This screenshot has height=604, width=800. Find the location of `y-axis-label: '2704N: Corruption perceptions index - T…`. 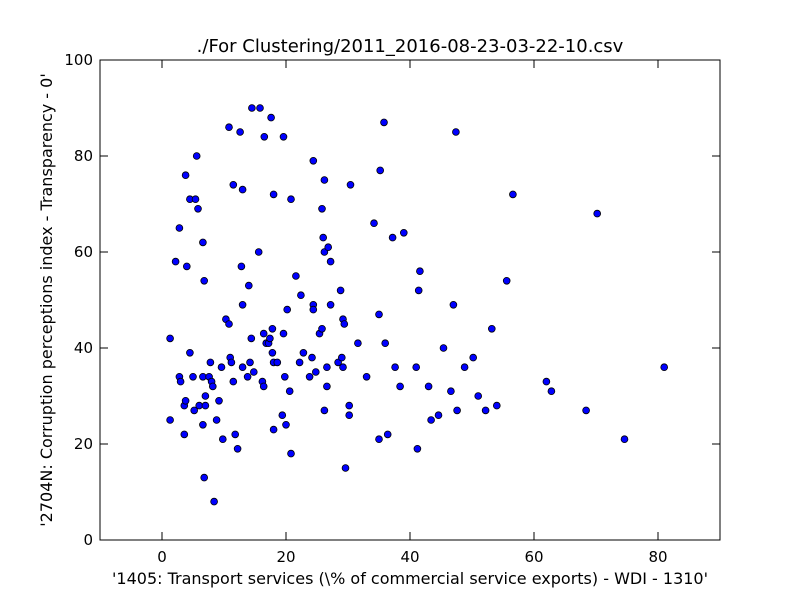

y-axis-label: '2704N: Corruption perceptions index - T… is located at coordinates (46, 299).